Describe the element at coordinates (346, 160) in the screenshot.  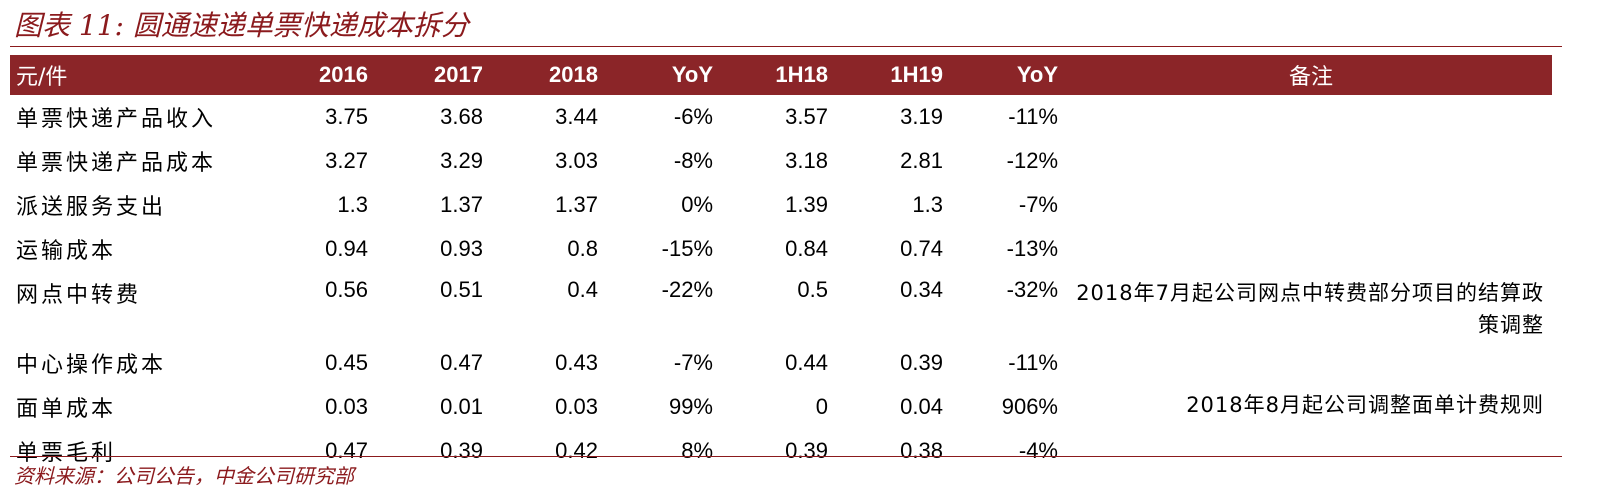
I see `table-cell: 3.27` at that location.